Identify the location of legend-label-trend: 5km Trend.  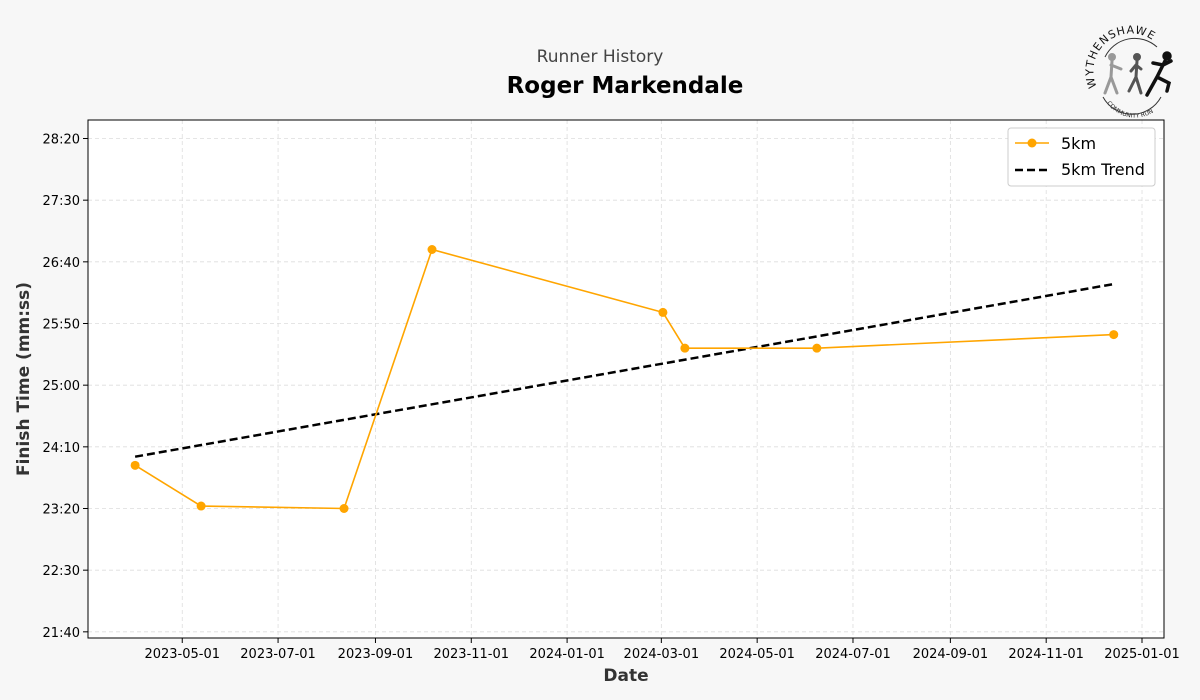
(1103, 169).